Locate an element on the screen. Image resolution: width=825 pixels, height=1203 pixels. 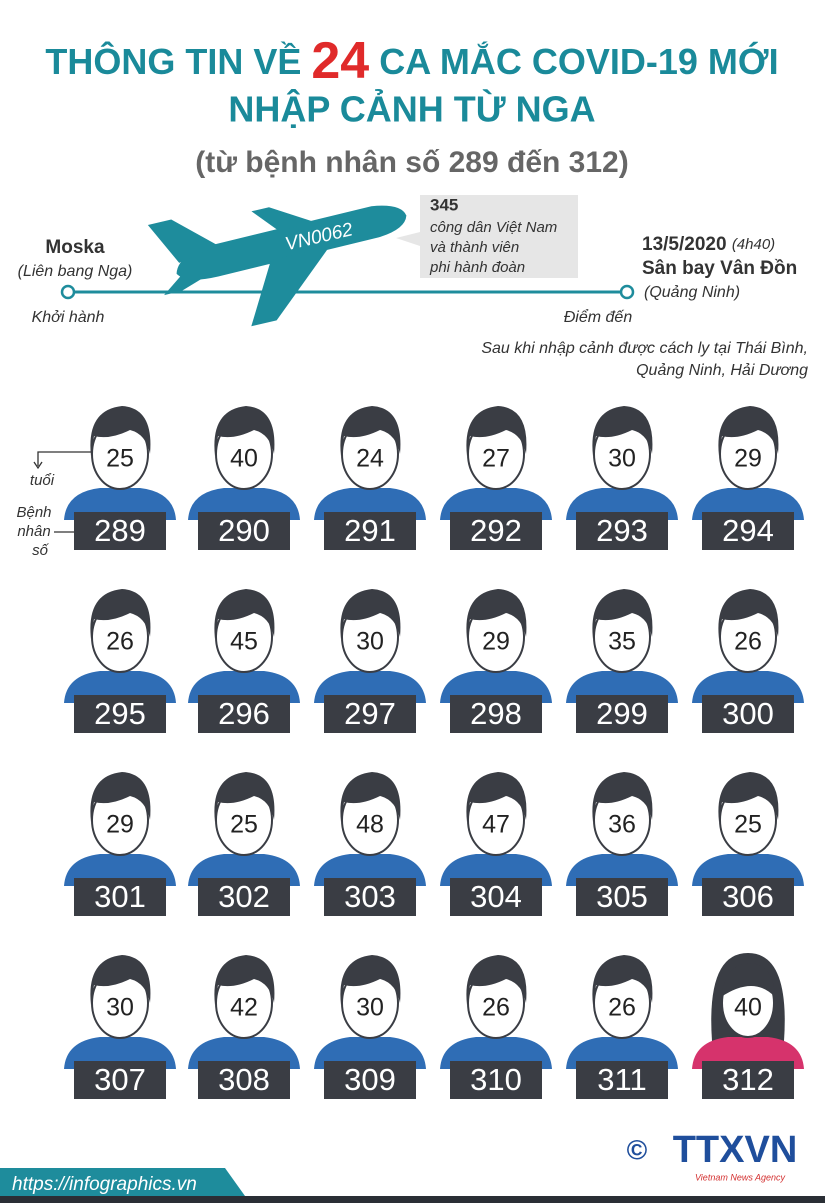
patient-id: 290 is located at coordinates (244, 530).